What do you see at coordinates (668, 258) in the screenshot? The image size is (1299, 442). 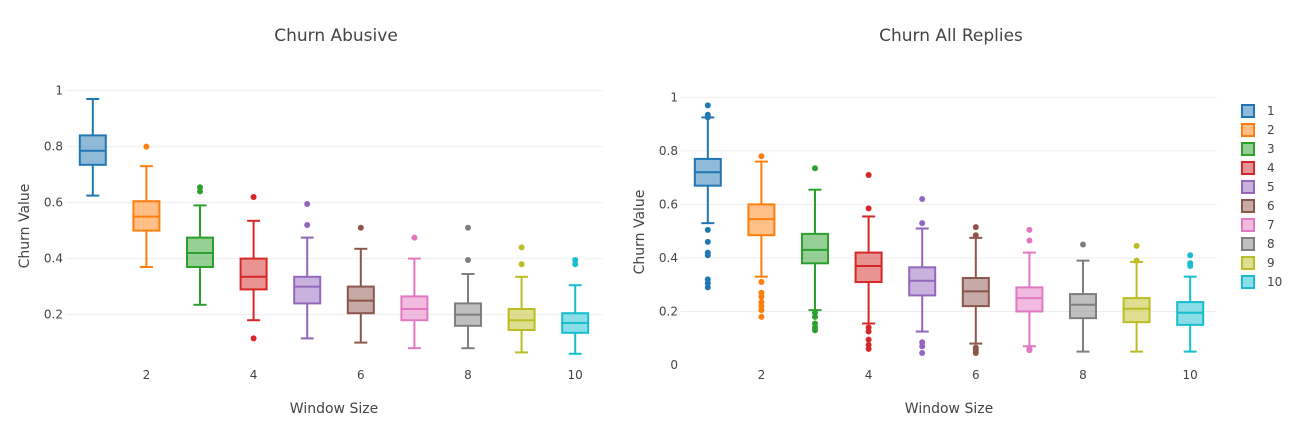 I see `y-tick-label: 0.4` at bounding box center [668, 258].